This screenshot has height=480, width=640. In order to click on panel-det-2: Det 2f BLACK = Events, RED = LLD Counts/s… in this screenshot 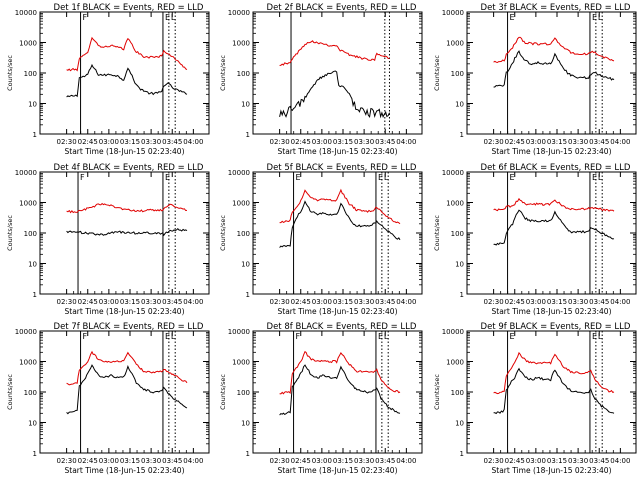, I will do `click(321, 79)`.